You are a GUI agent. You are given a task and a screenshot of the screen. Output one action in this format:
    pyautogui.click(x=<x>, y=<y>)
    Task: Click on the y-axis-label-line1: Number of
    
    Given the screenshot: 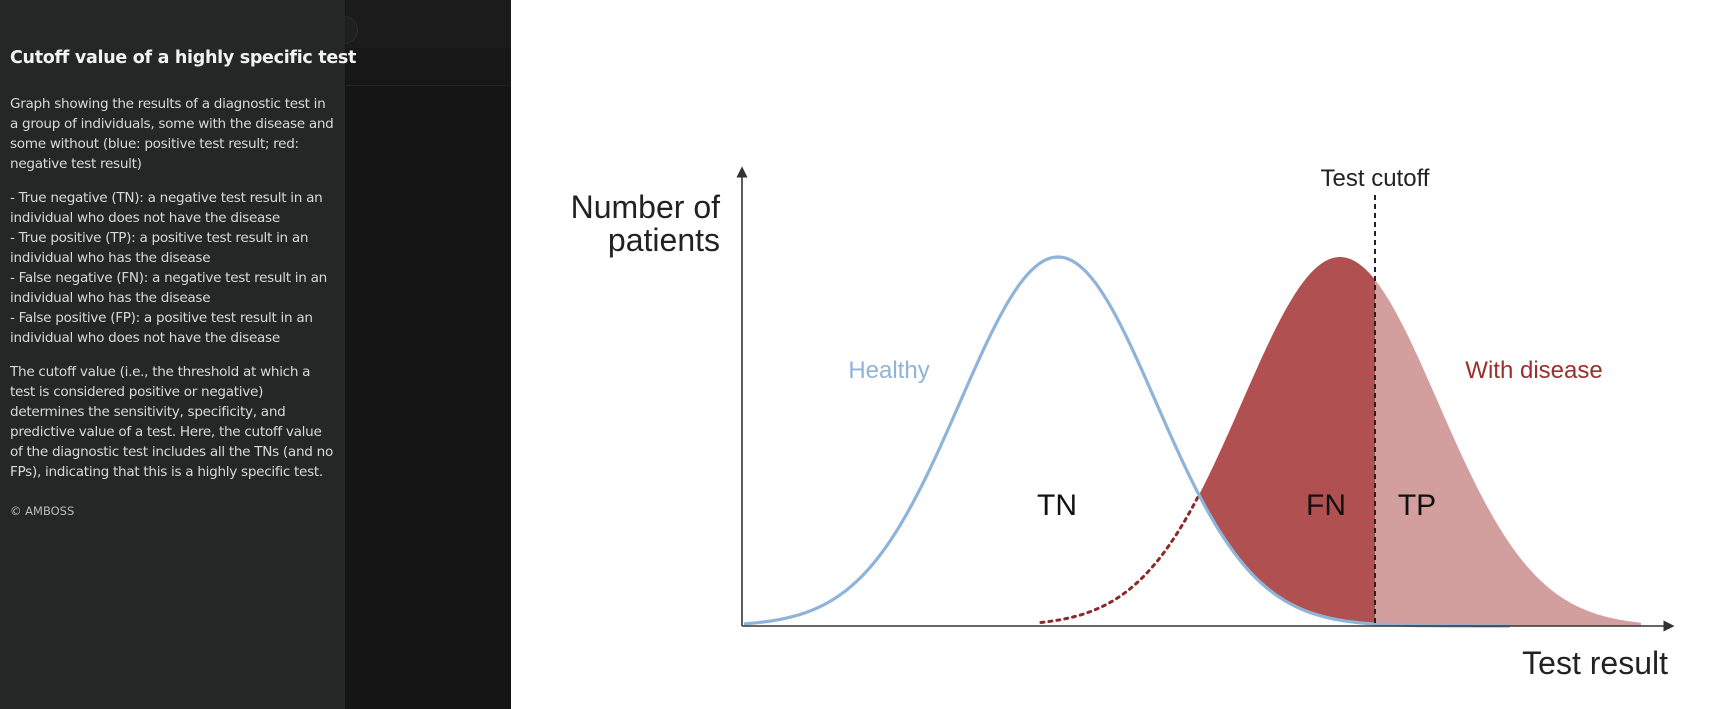 What is the action you would take?
    pyautogui.click(x=646, y=207)
    